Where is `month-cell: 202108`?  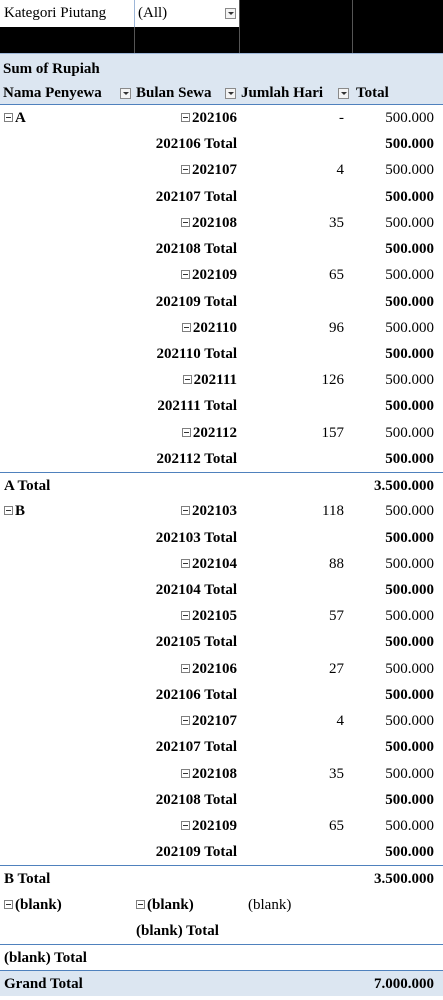 month-cell: 202108 is located at coordinates (186, 223).